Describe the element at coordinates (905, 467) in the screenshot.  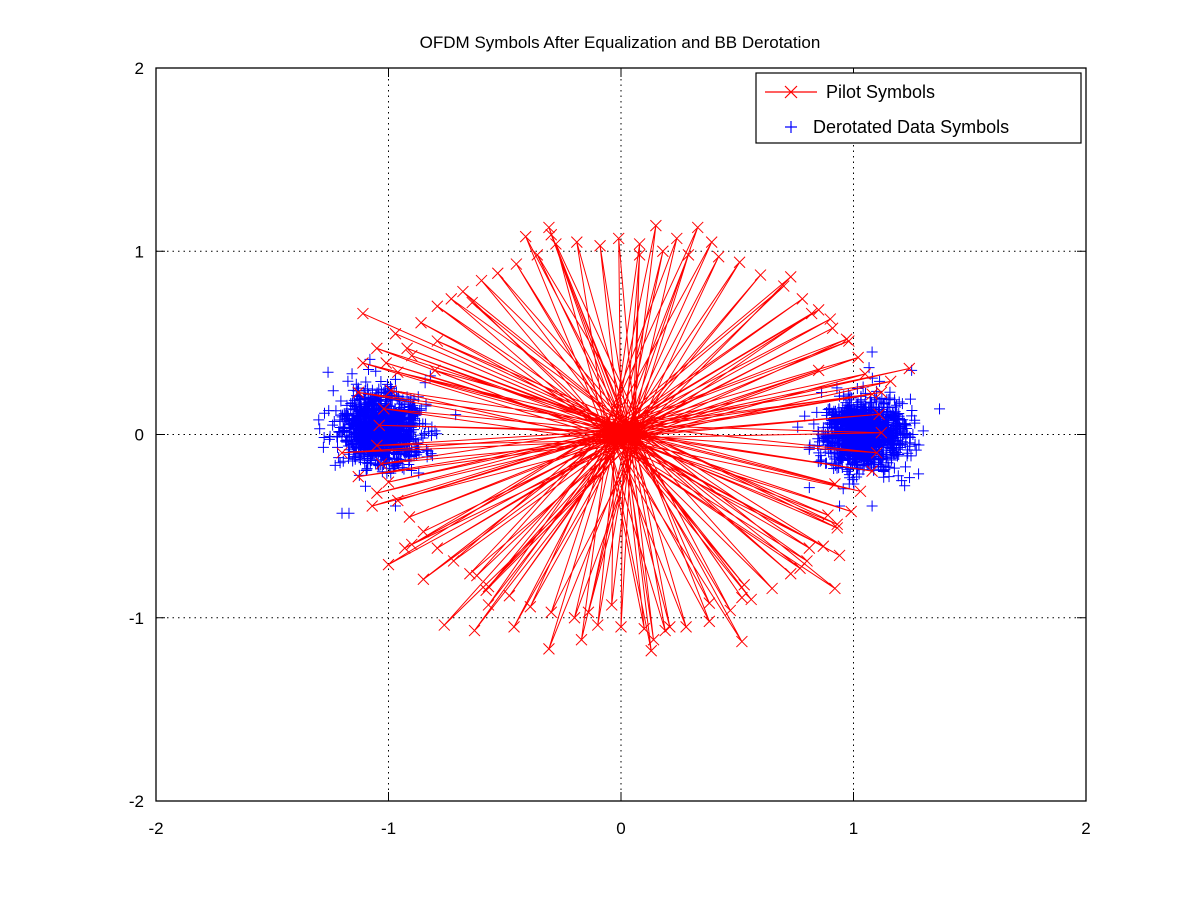
I see `data-point-2060` at that location.